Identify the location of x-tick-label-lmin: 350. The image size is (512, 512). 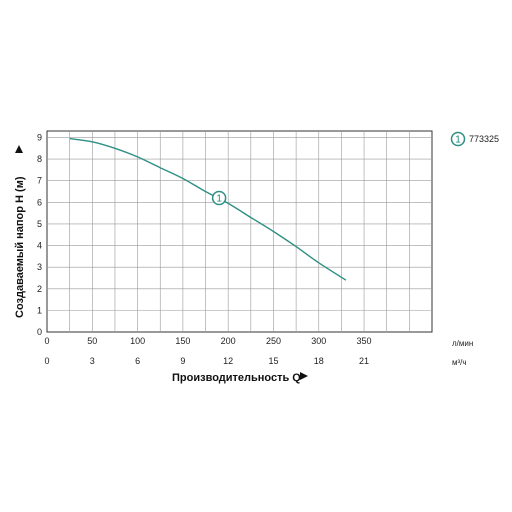
(364, 341).